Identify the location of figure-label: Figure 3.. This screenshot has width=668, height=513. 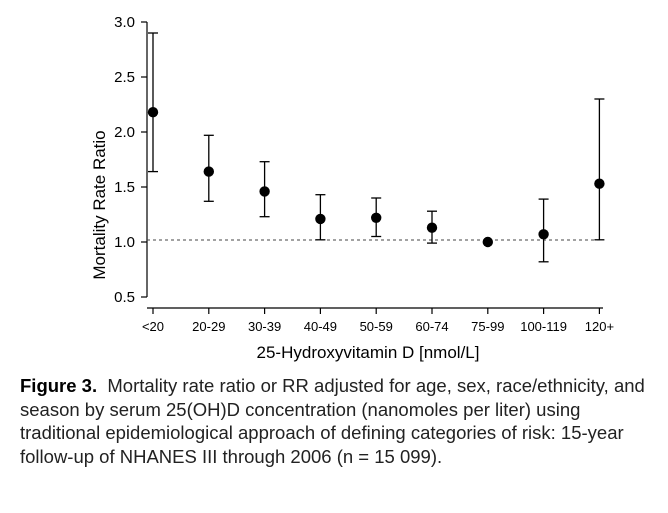
(59, 385).